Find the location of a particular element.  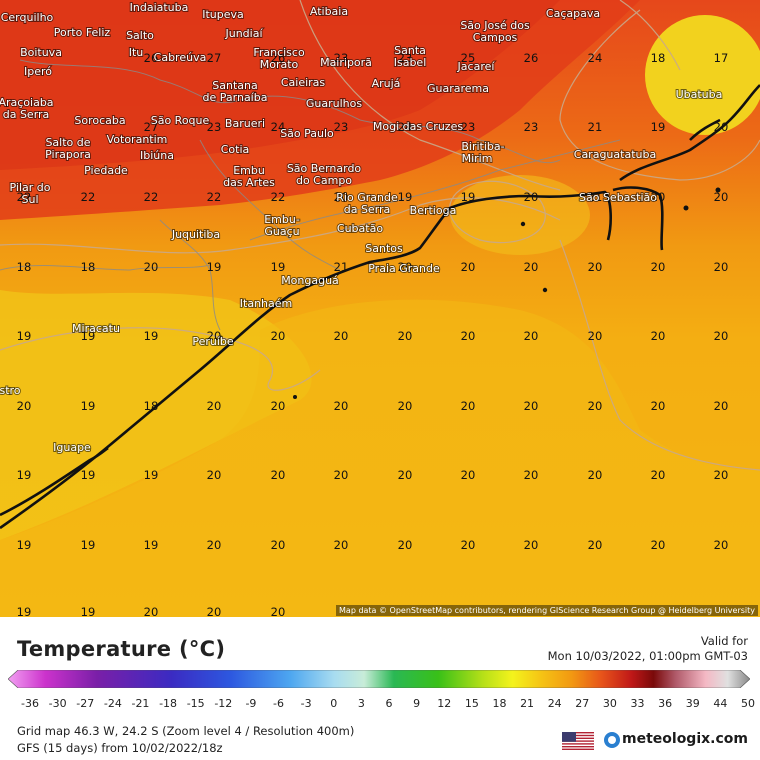

city-label: Itanhaém is located at coordinates (266, 303).